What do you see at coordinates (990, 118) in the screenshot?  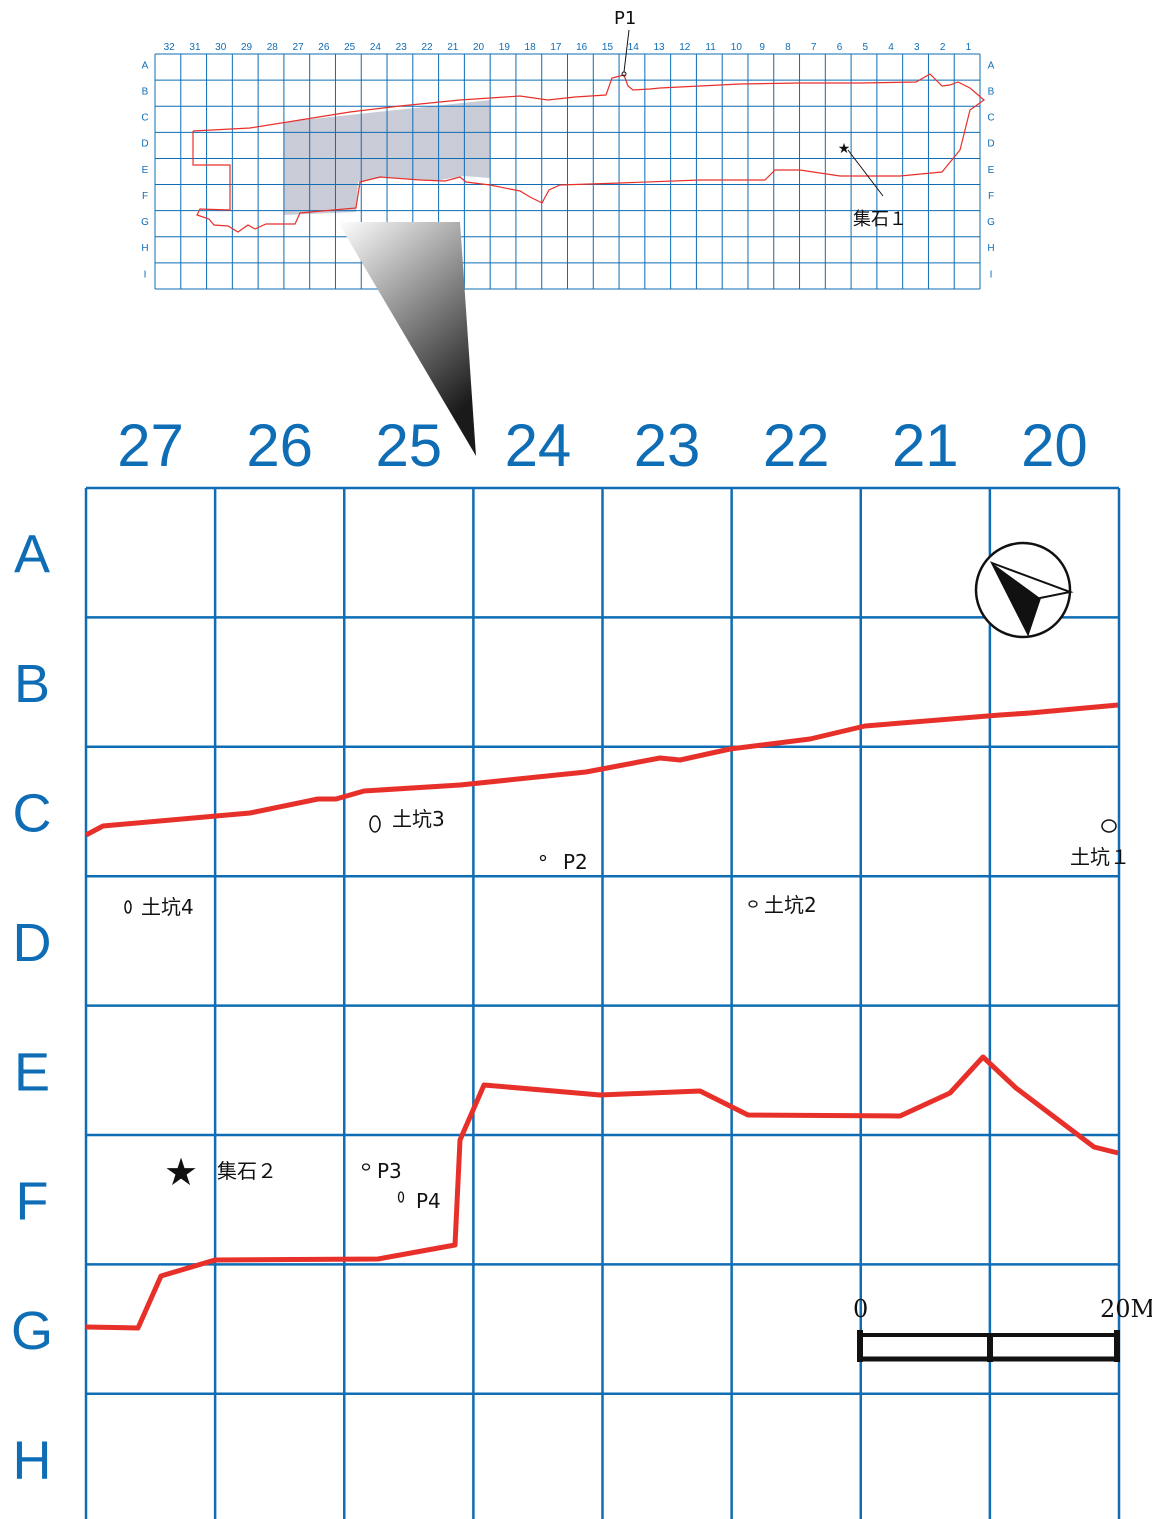 I see `overview-row-label-right: C` at bounding box center [990, 118].